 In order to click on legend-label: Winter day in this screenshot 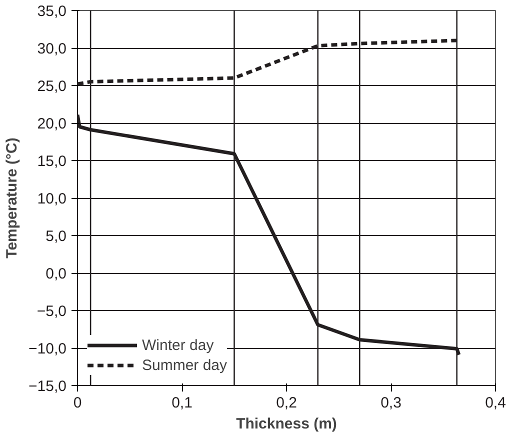, I will do `click(178, 345)`.